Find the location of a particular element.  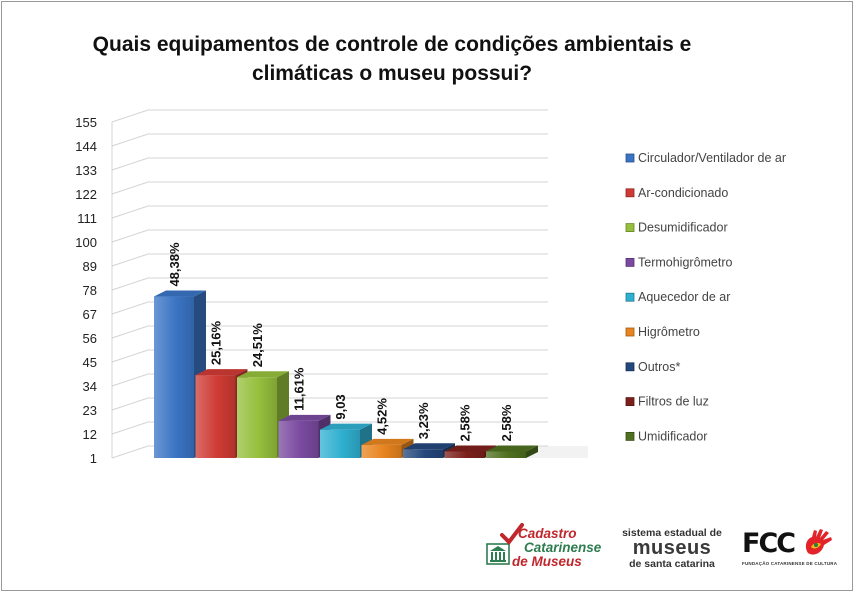

legend-item: Desumidificador is located at coordinates (676, 228).